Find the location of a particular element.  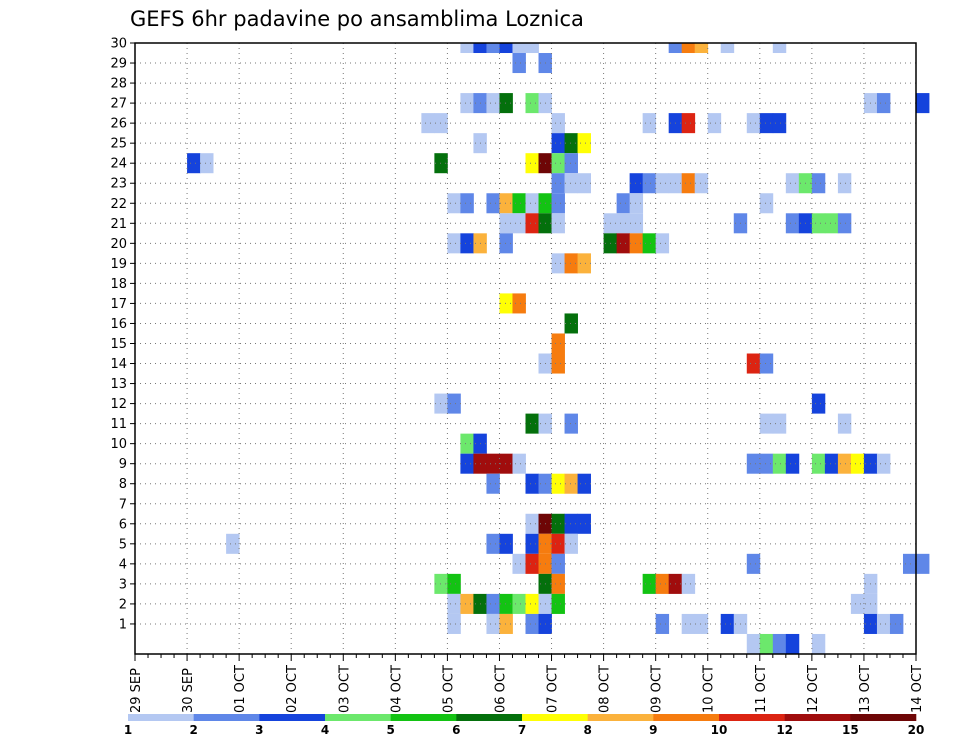

x-tick-label: 08 OCT is located at coordinates (605, 689).